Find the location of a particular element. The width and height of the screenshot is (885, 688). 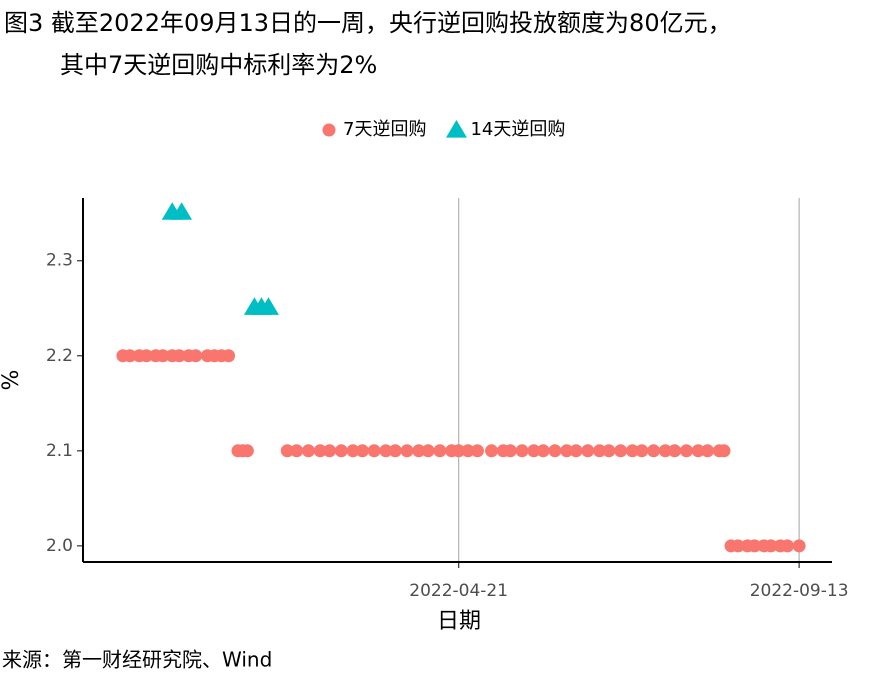

chart-title: 其中7天逆回购中标利率为2% is located at coordinates (218, 65).